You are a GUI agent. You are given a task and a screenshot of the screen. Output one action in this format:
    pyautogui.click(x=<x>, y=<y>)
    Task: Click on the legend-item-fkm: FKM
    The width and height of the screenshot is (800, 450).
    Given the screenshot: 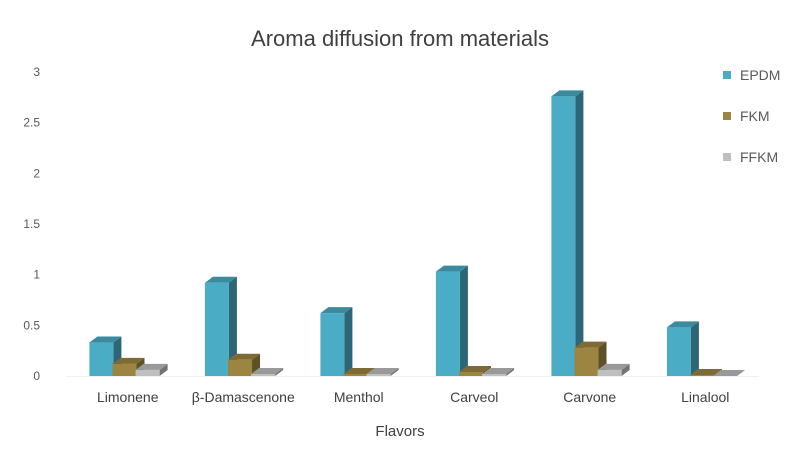 What is the action you would take?
    pyautogui.click(x=746, y=116)
    